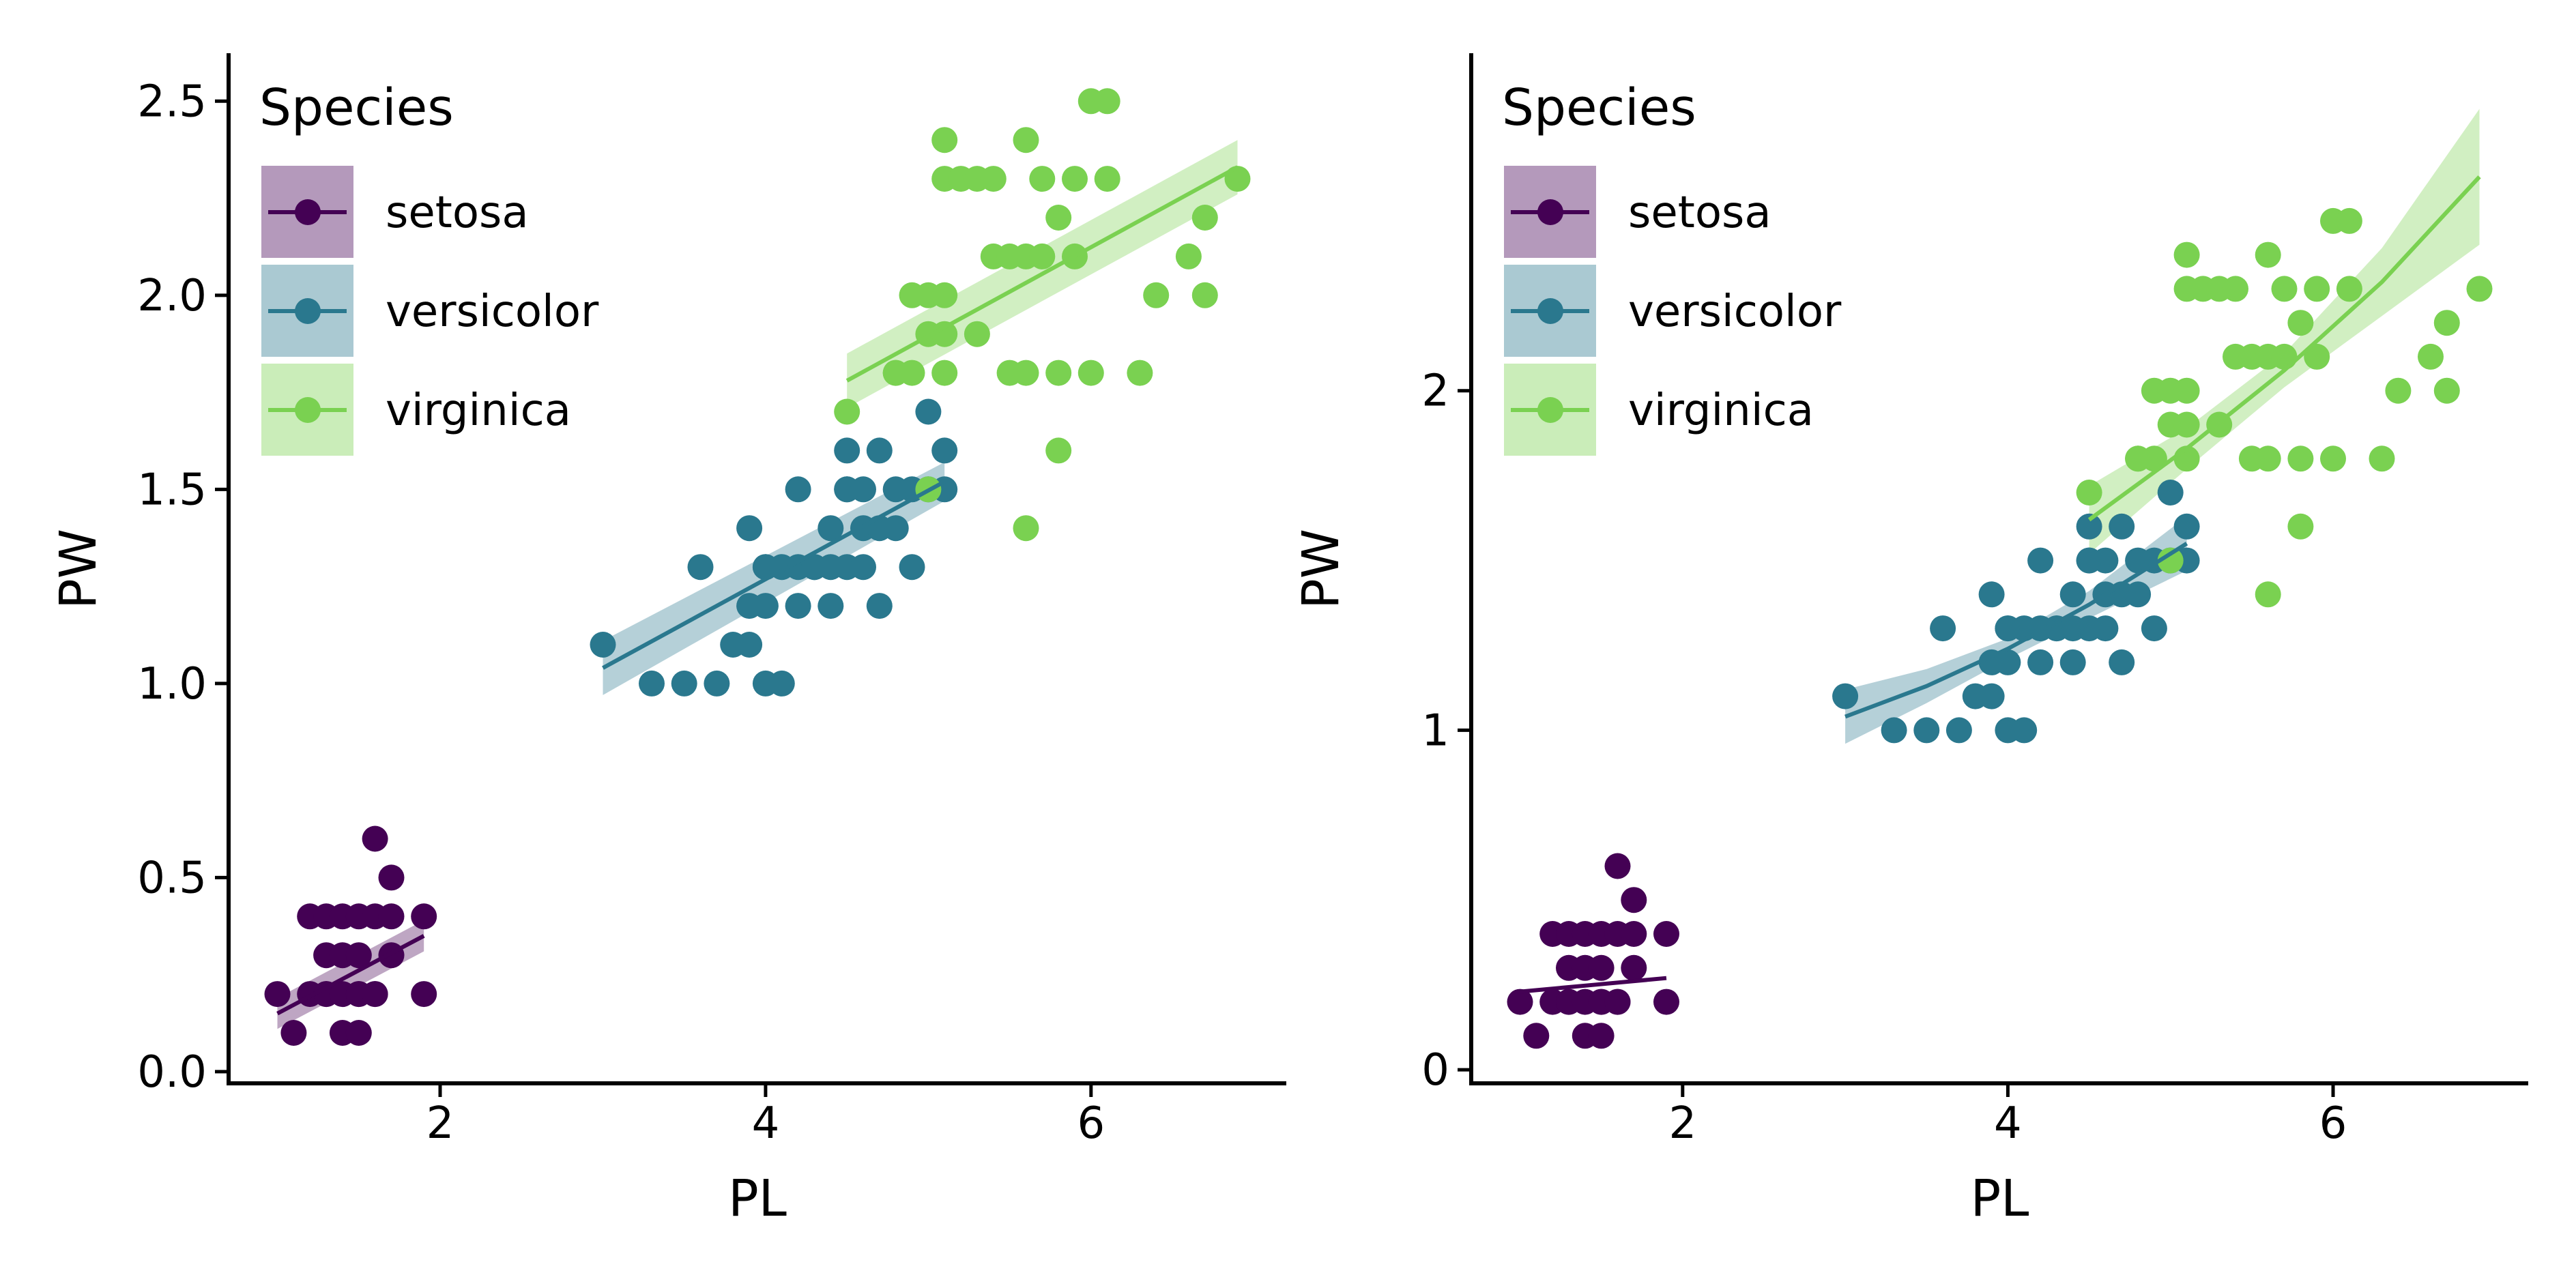 The height and width of the screenshot is (1288, 2576). Describe the element at coordinates (2333, 1123) in the screenshot. I see `x-tick-label: 6` at that location.